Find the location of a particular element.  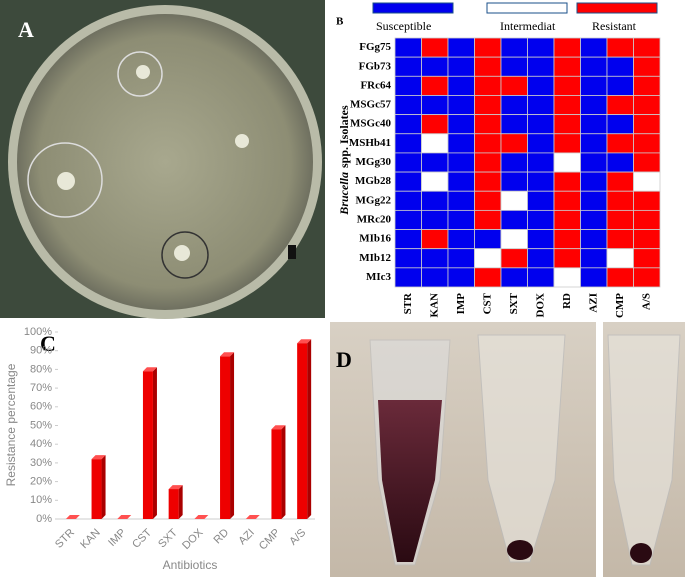

legend-swatch is located at coordinates (527, 8).